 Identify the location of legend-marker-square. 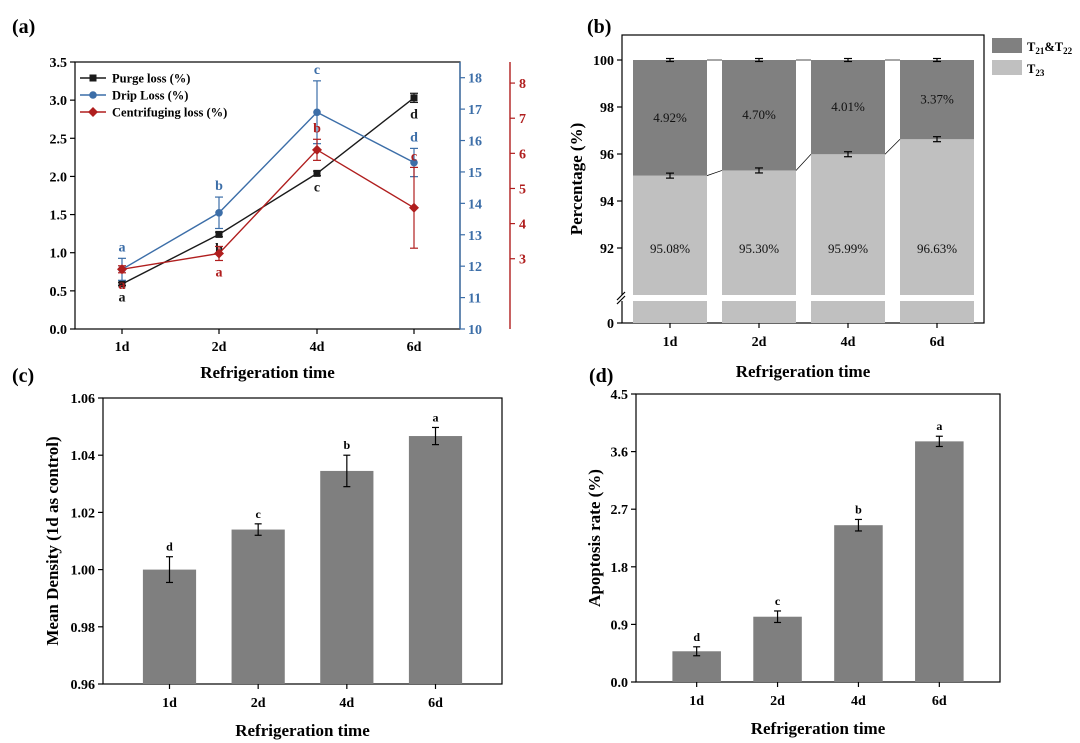
(93, 78).